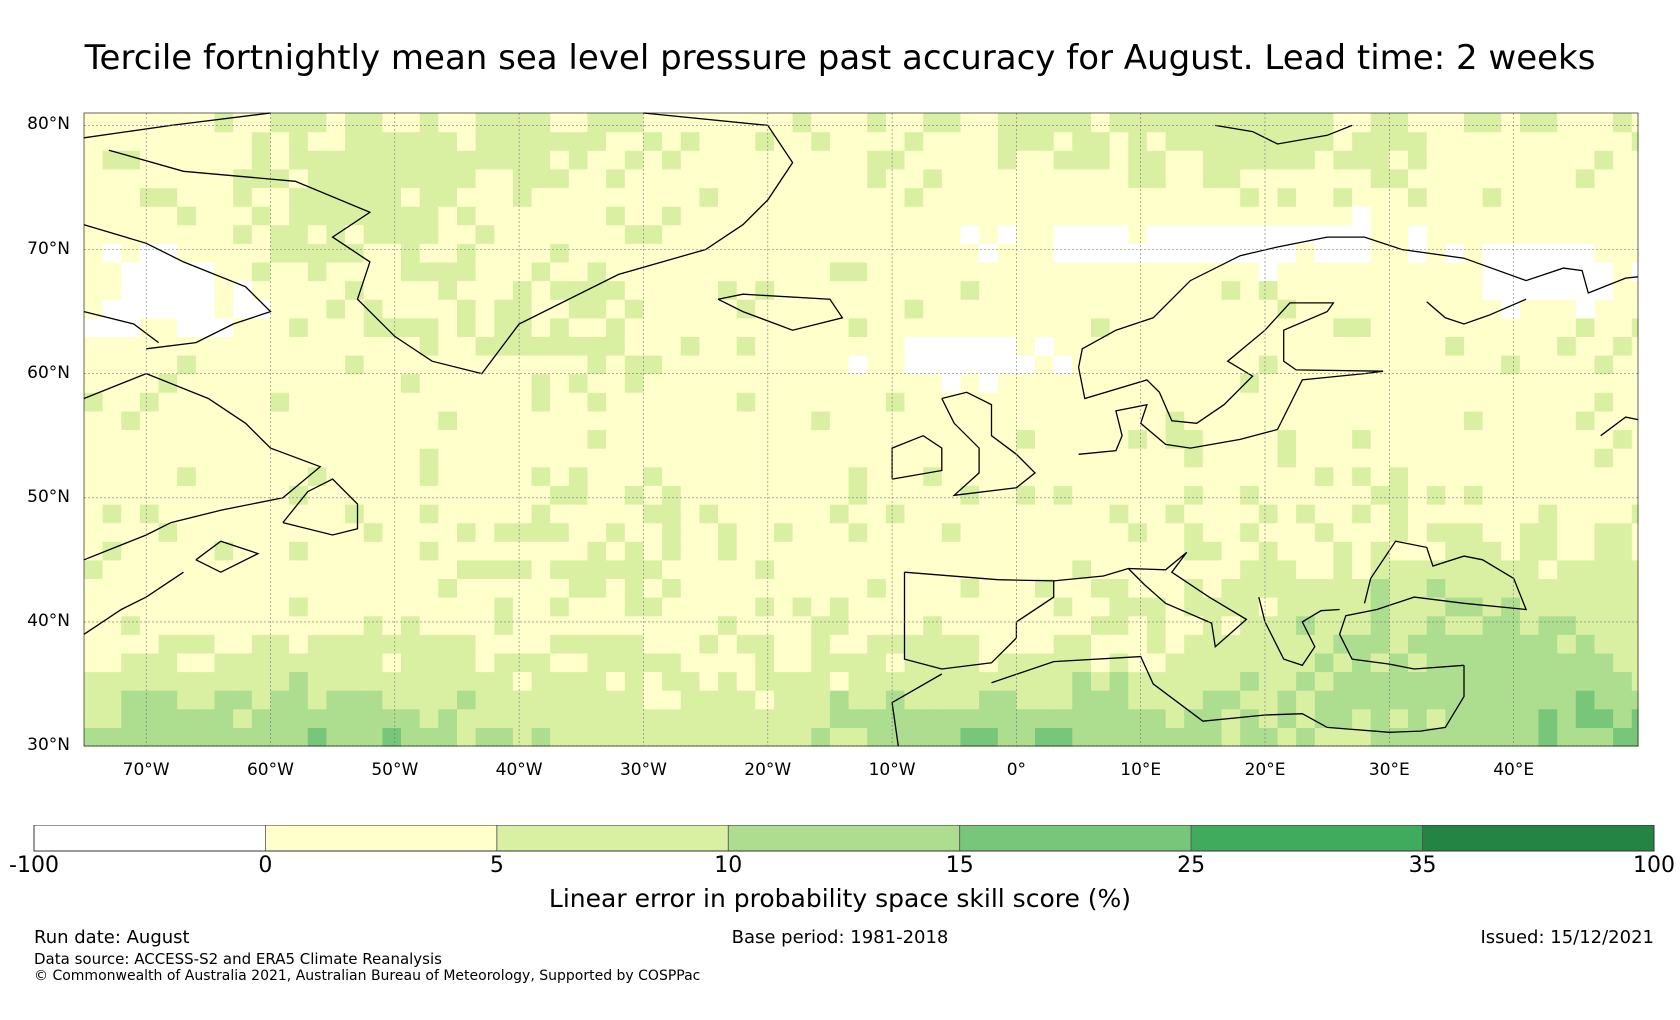  I want to click on coastline, so click(202, 466).